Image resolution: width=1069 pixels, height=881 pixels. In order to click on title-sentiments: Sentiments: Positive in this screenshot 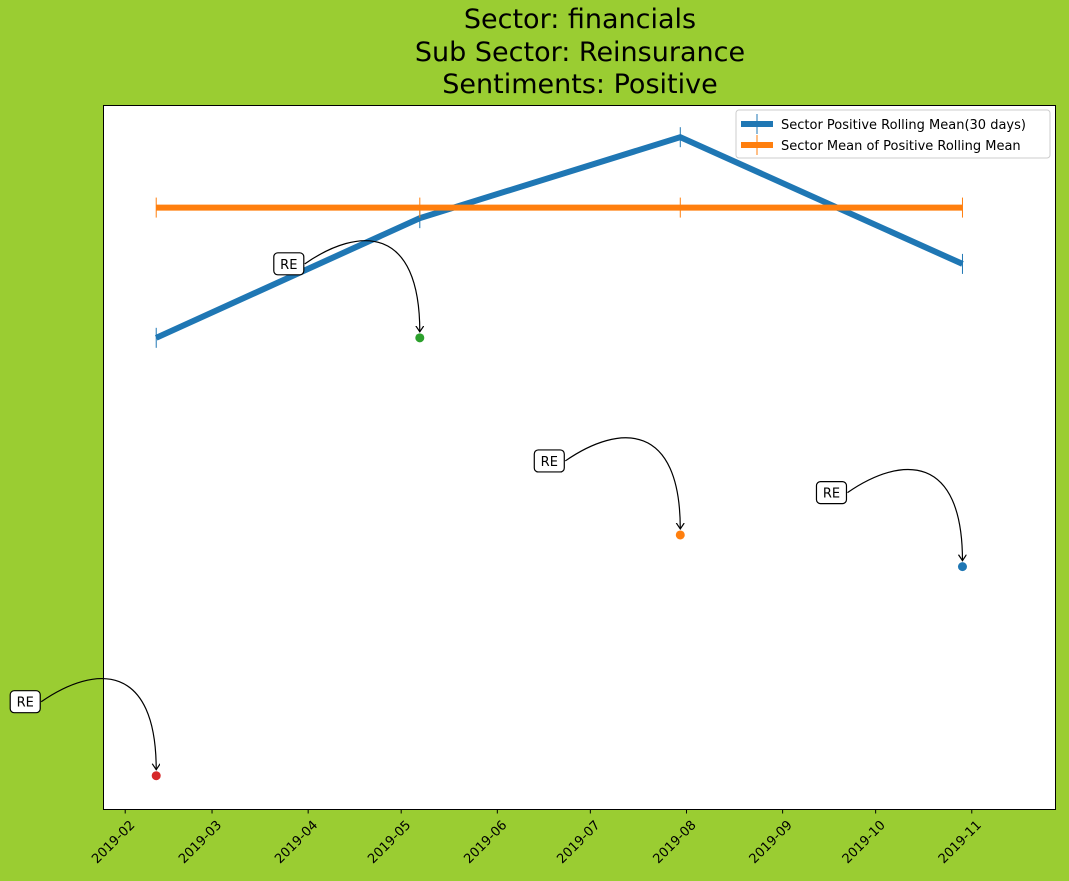, I will do `click(580, 84)`.